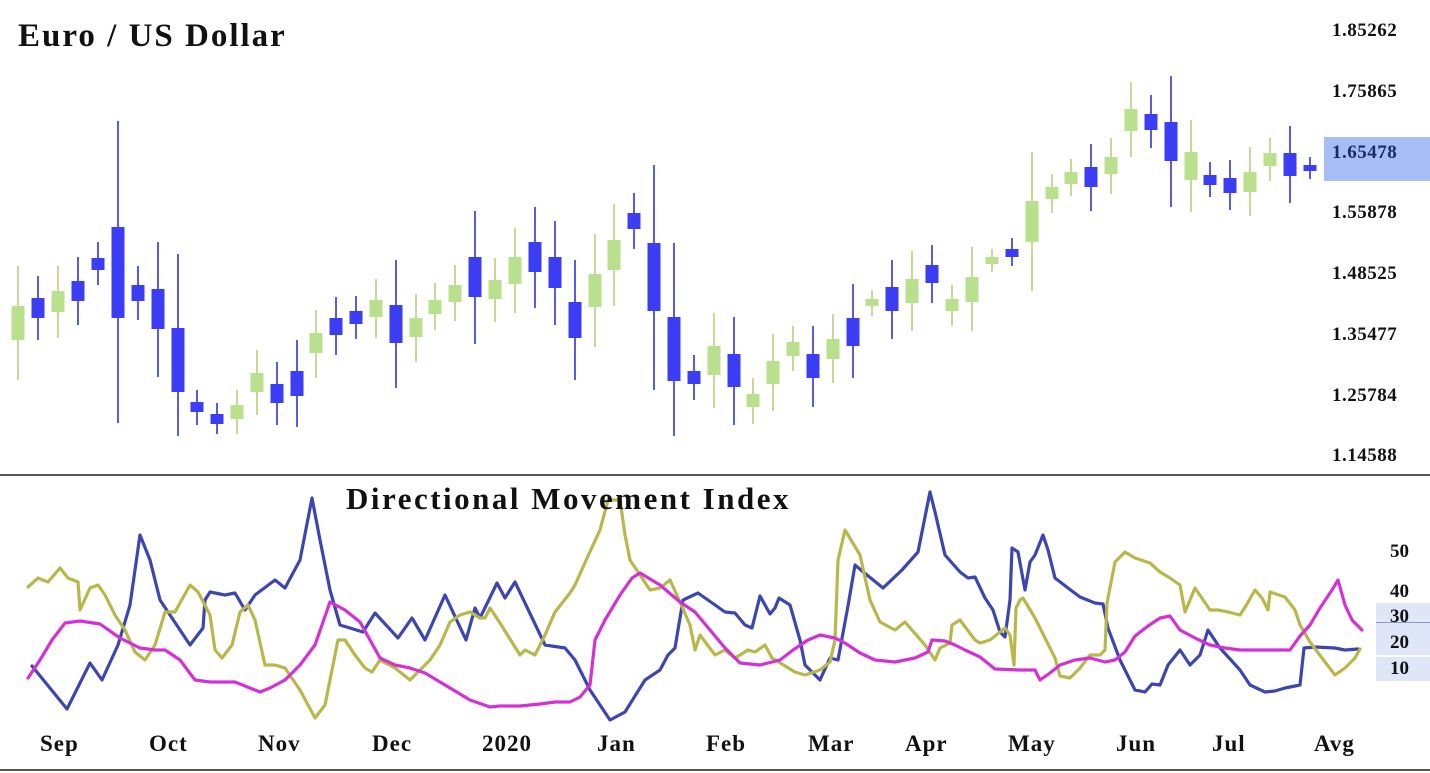  Describe the element at coordinates (279, 743) in the screenshot. I see `x-tick-label: Nov` at that location.